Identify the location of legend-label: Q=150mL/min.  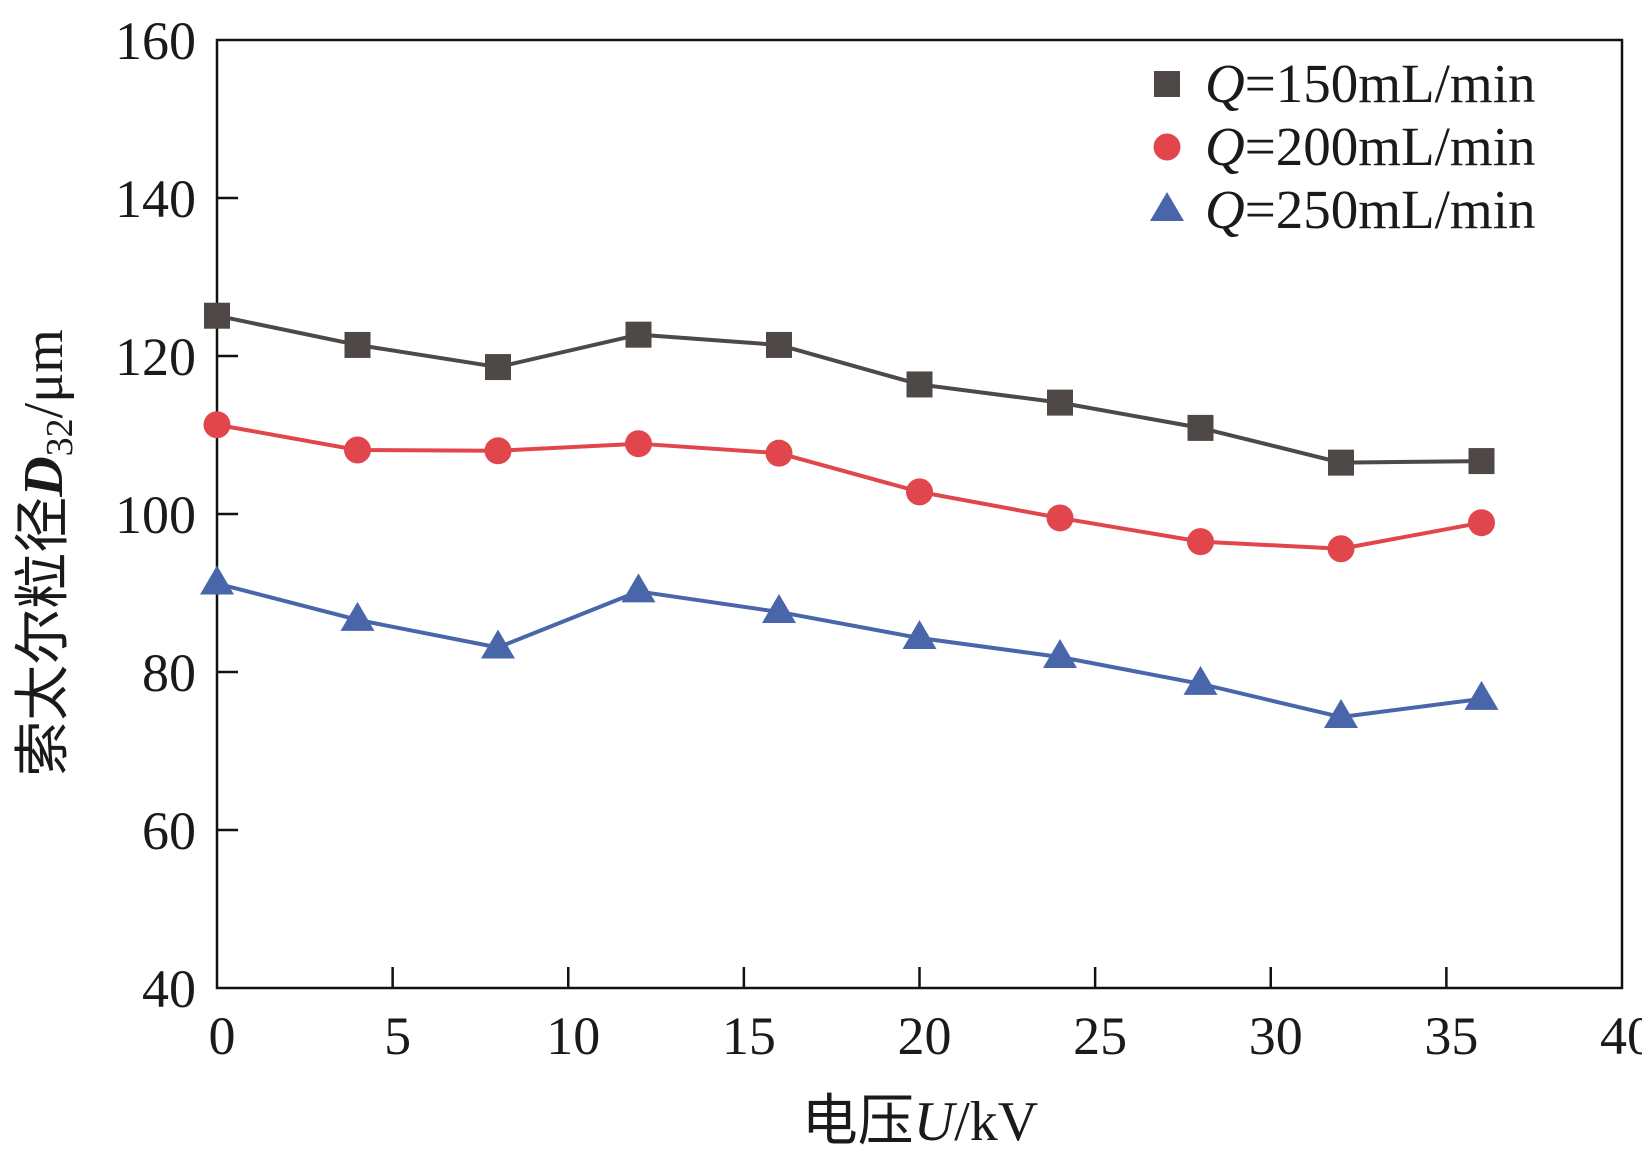
(1370, 83).